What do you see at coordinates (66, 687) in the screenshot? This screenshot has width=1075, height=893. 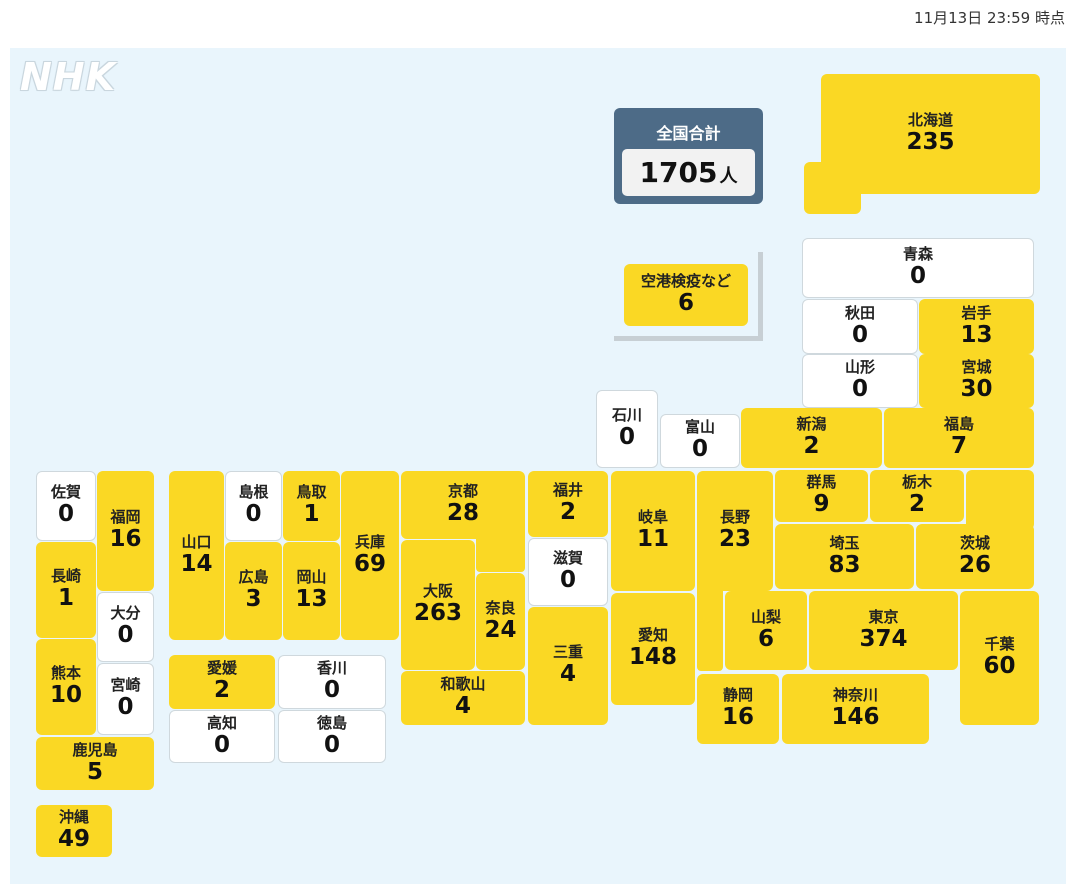 I see `pref-kumamoto: 熊本 10` at bounding box center [66, 687].